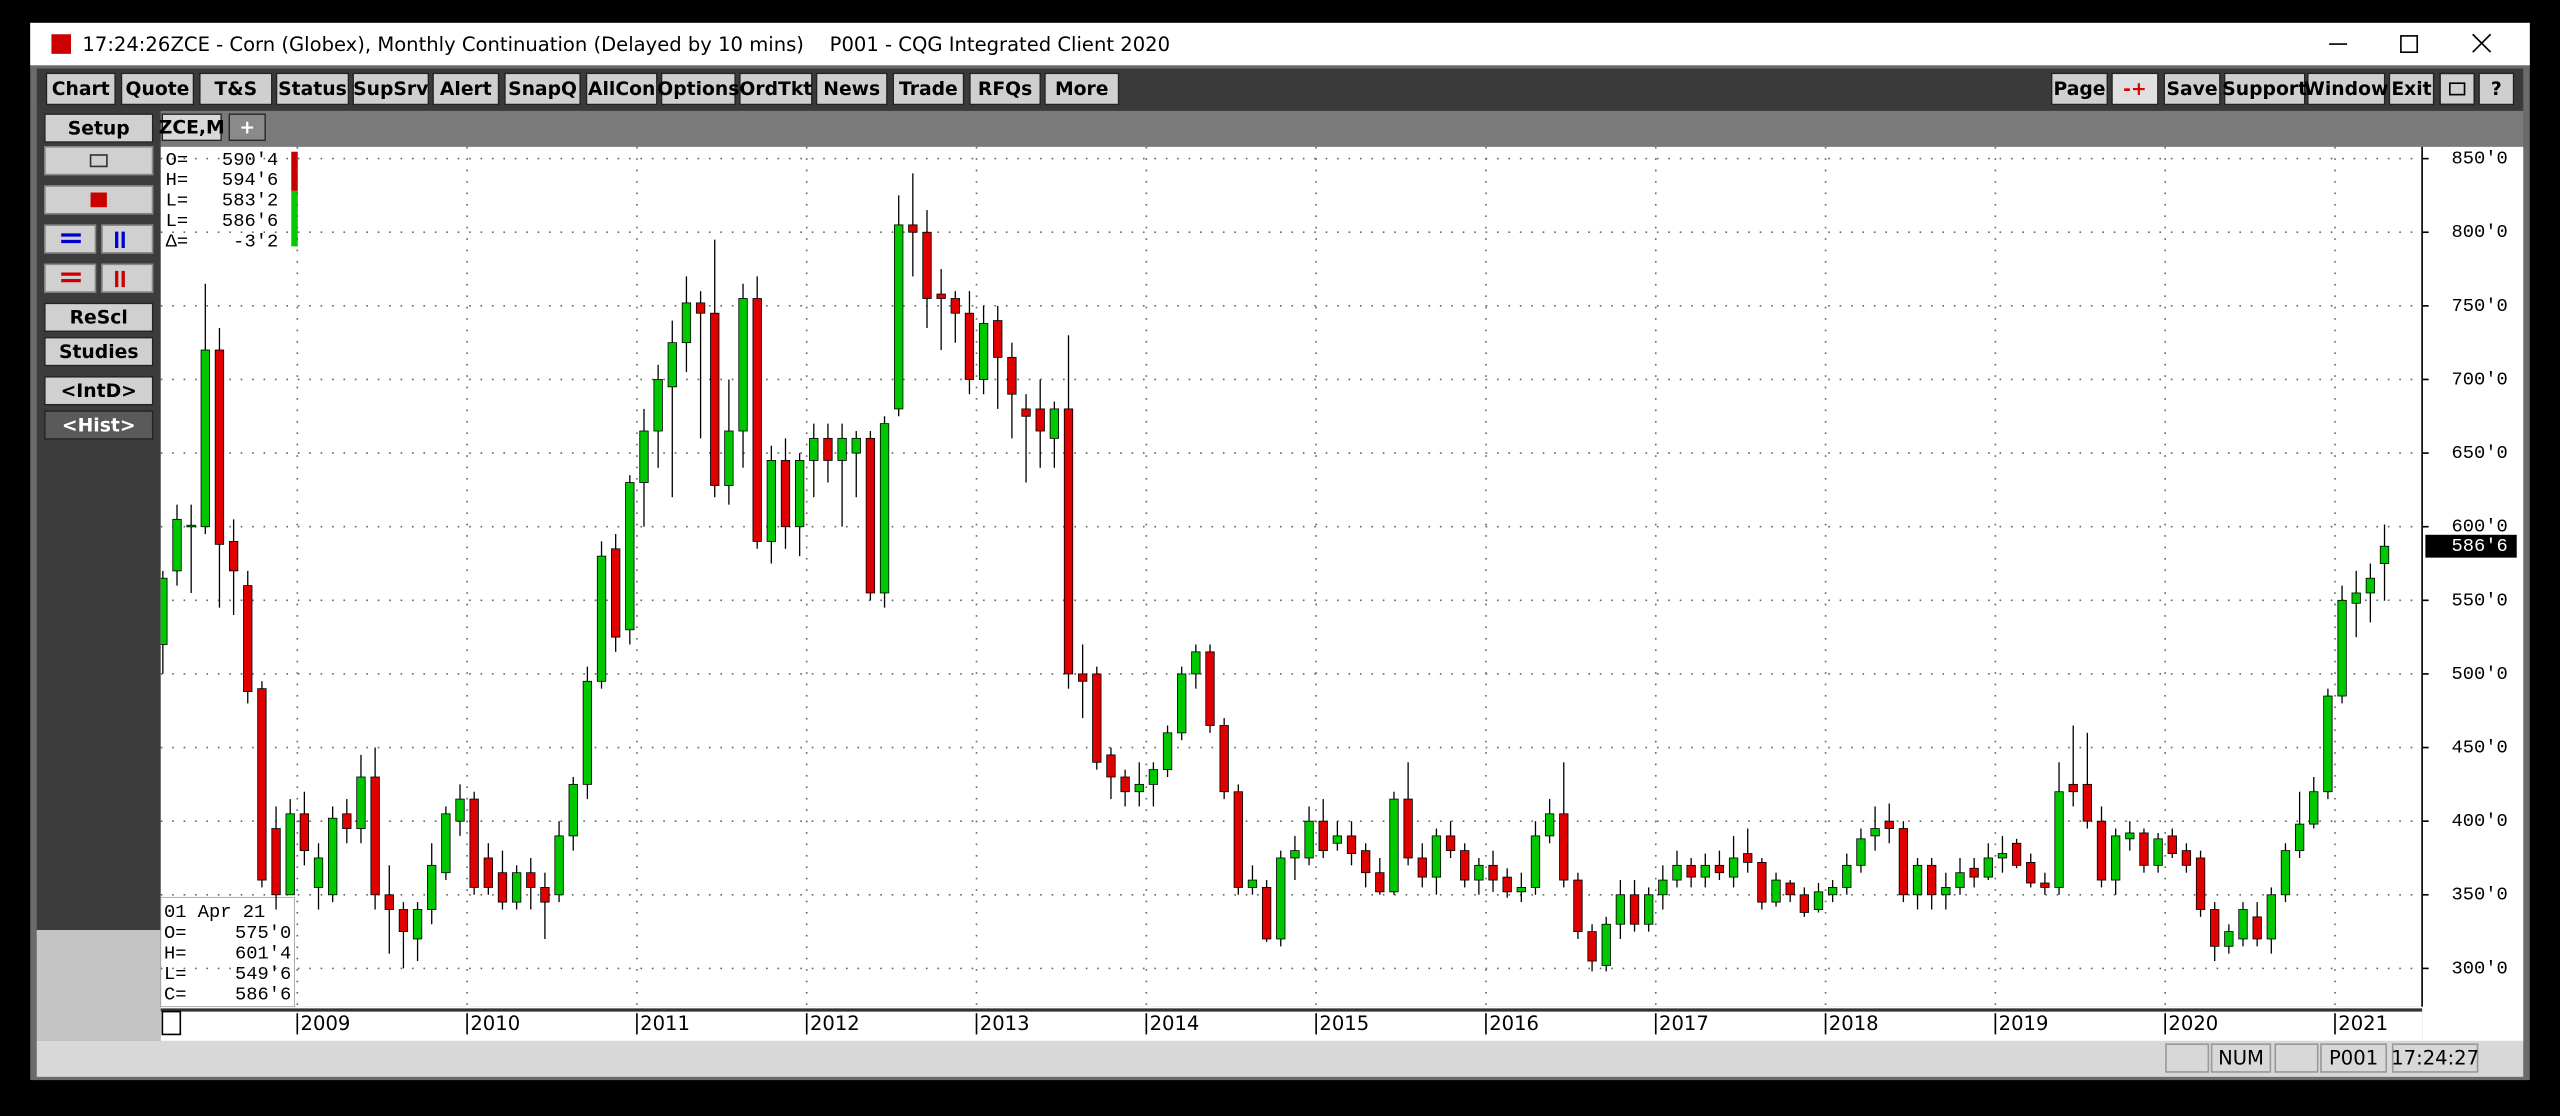  Describe the element at coordinates (177, 221) in the screenshot. I see `readout-key: L=` at that location.